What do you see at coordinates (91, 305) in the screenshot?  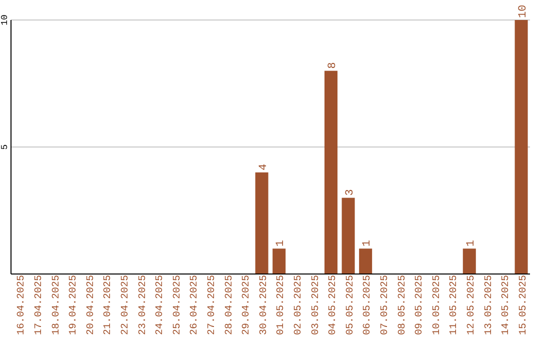 I see `x-tick-label: 20.04.2025` at bounding box center [91, 305].